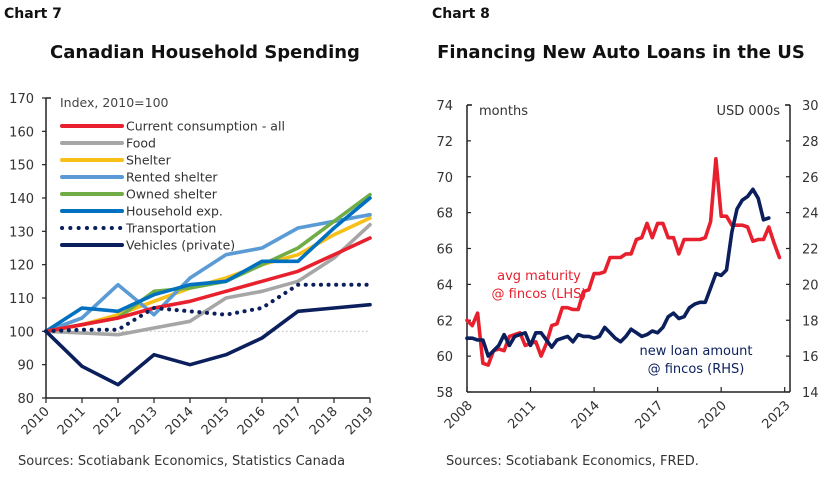  Describe the element at coordinates (810, 250) in the screenshot. I see `y-right-tick-label: 22` at that location.